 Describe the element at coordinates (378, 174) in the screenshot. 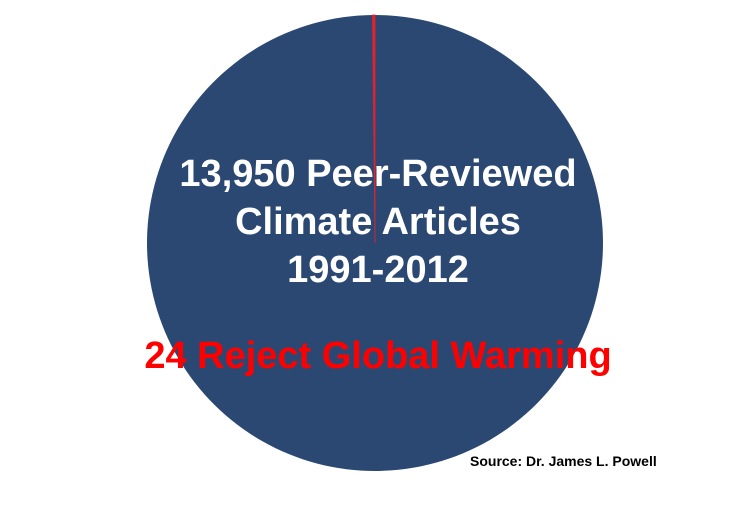

I see `title-line-1: 13,950 Peer-Reviewed` at that location.